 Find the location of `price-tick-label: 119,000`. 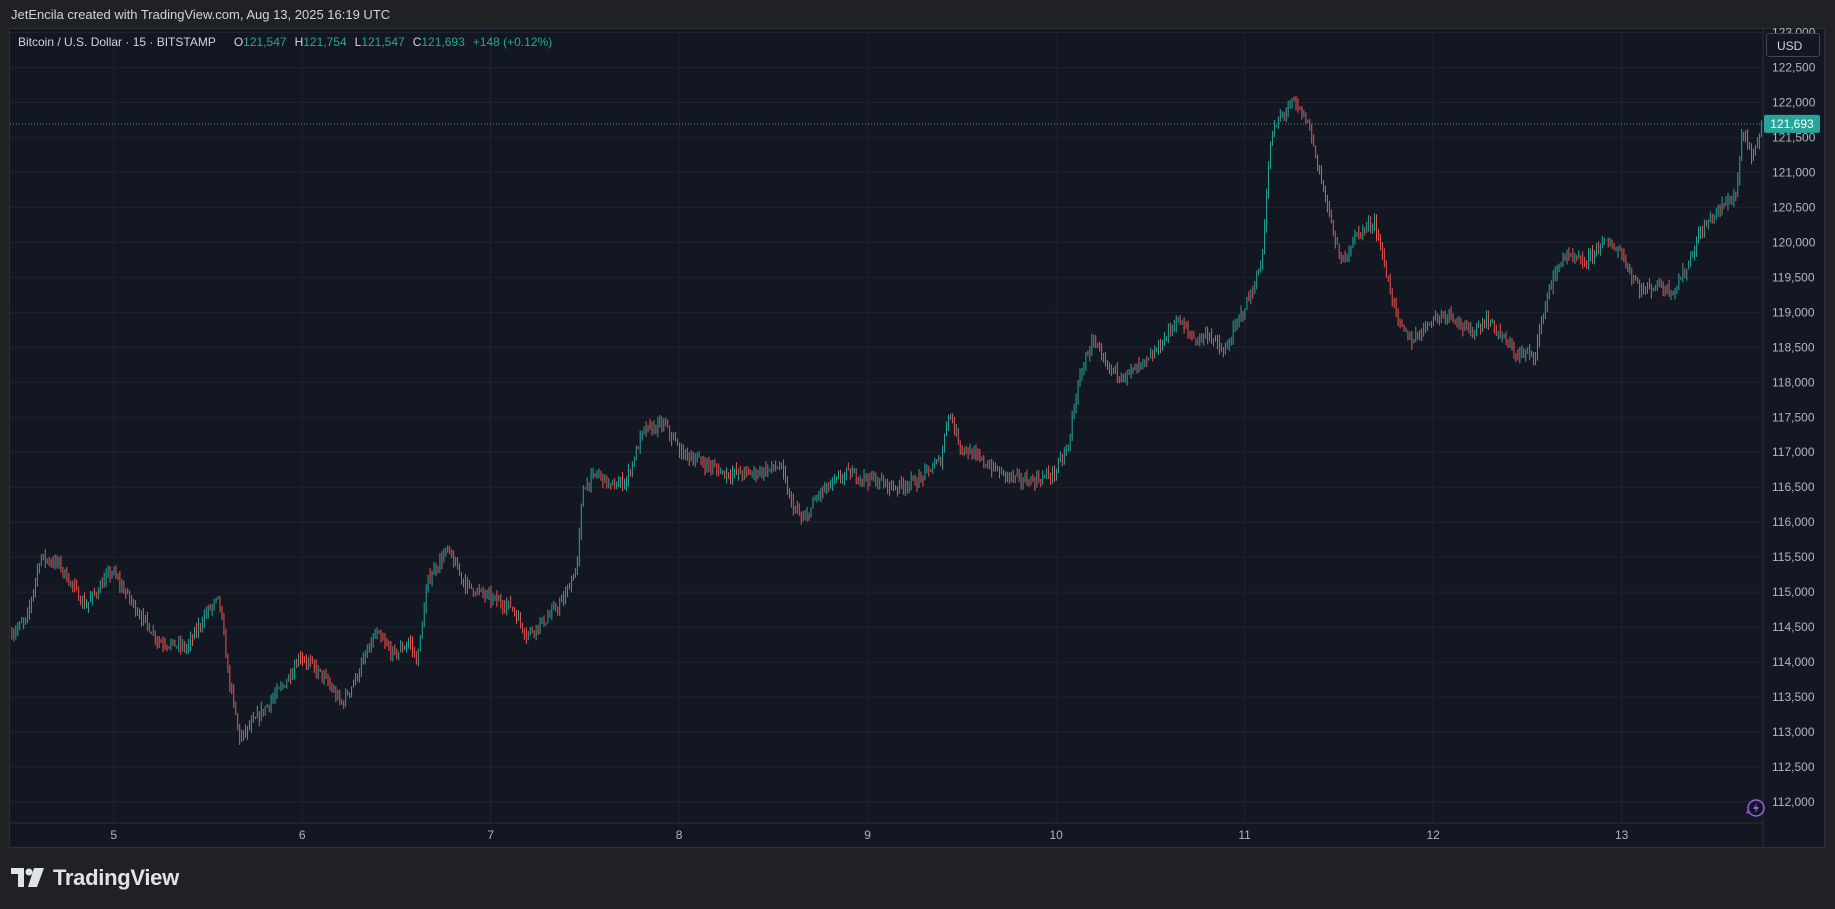

price-tick-label: 119,000 is located at coordinates (1793, 312).